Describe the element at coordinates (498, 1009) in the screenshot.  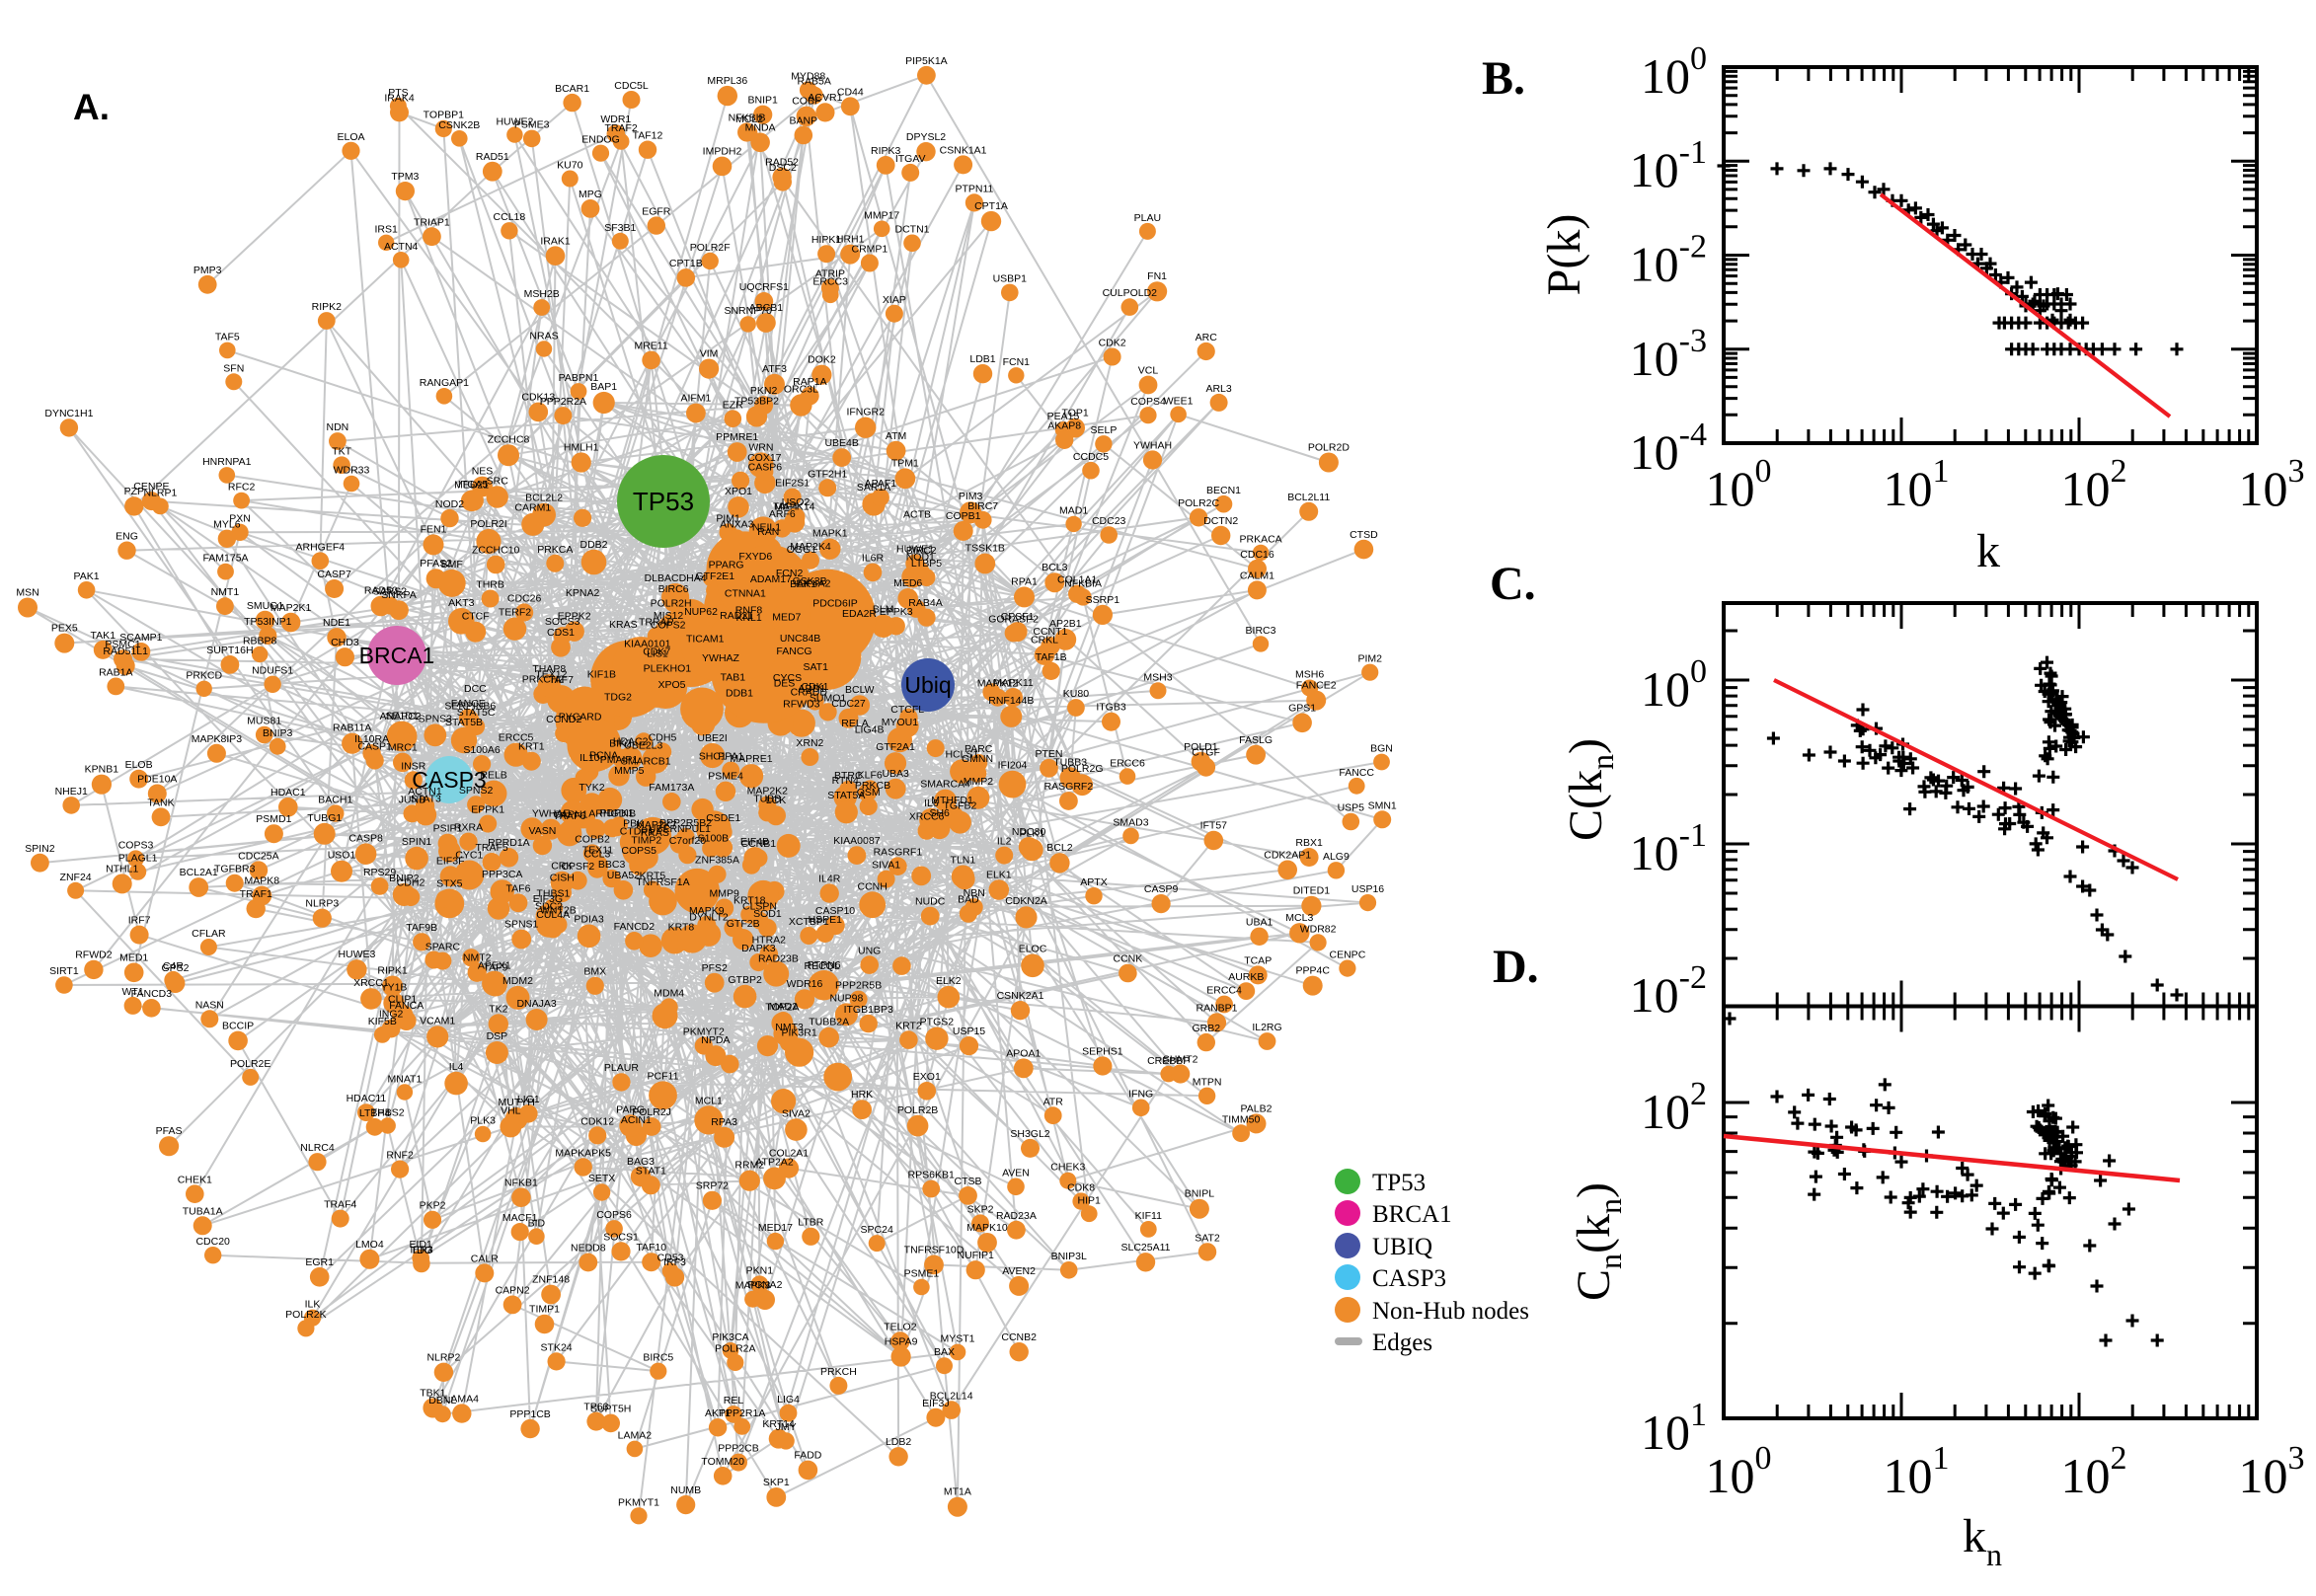
I see `svg-text: TK2` at that location.